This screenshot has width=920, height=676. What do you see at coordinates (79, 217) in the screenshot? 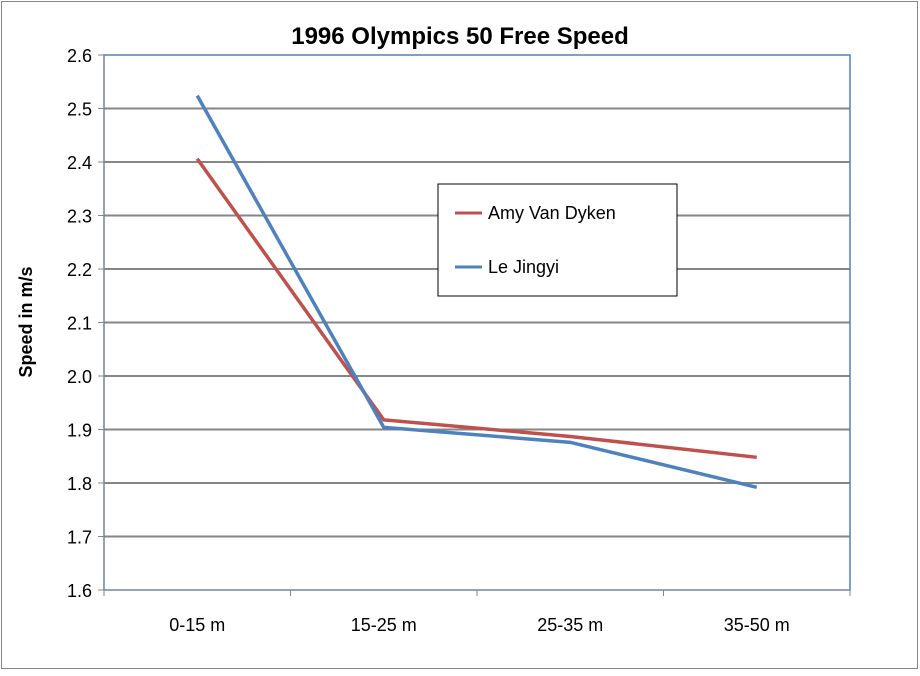
I see `y-tick-label: 2.3` at bounding box center [79, 217].